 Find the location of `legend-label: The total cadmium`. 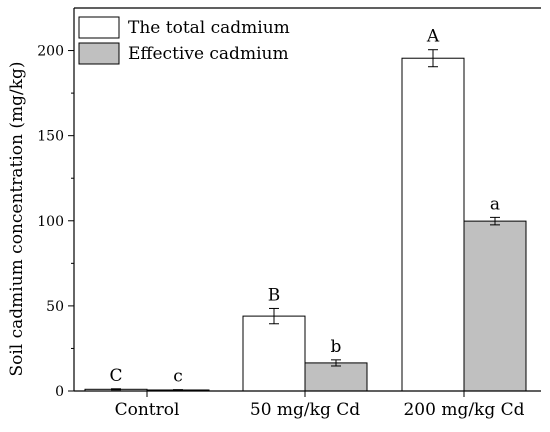

legend-label: The total cadmium is located at coordinates (209, 28).